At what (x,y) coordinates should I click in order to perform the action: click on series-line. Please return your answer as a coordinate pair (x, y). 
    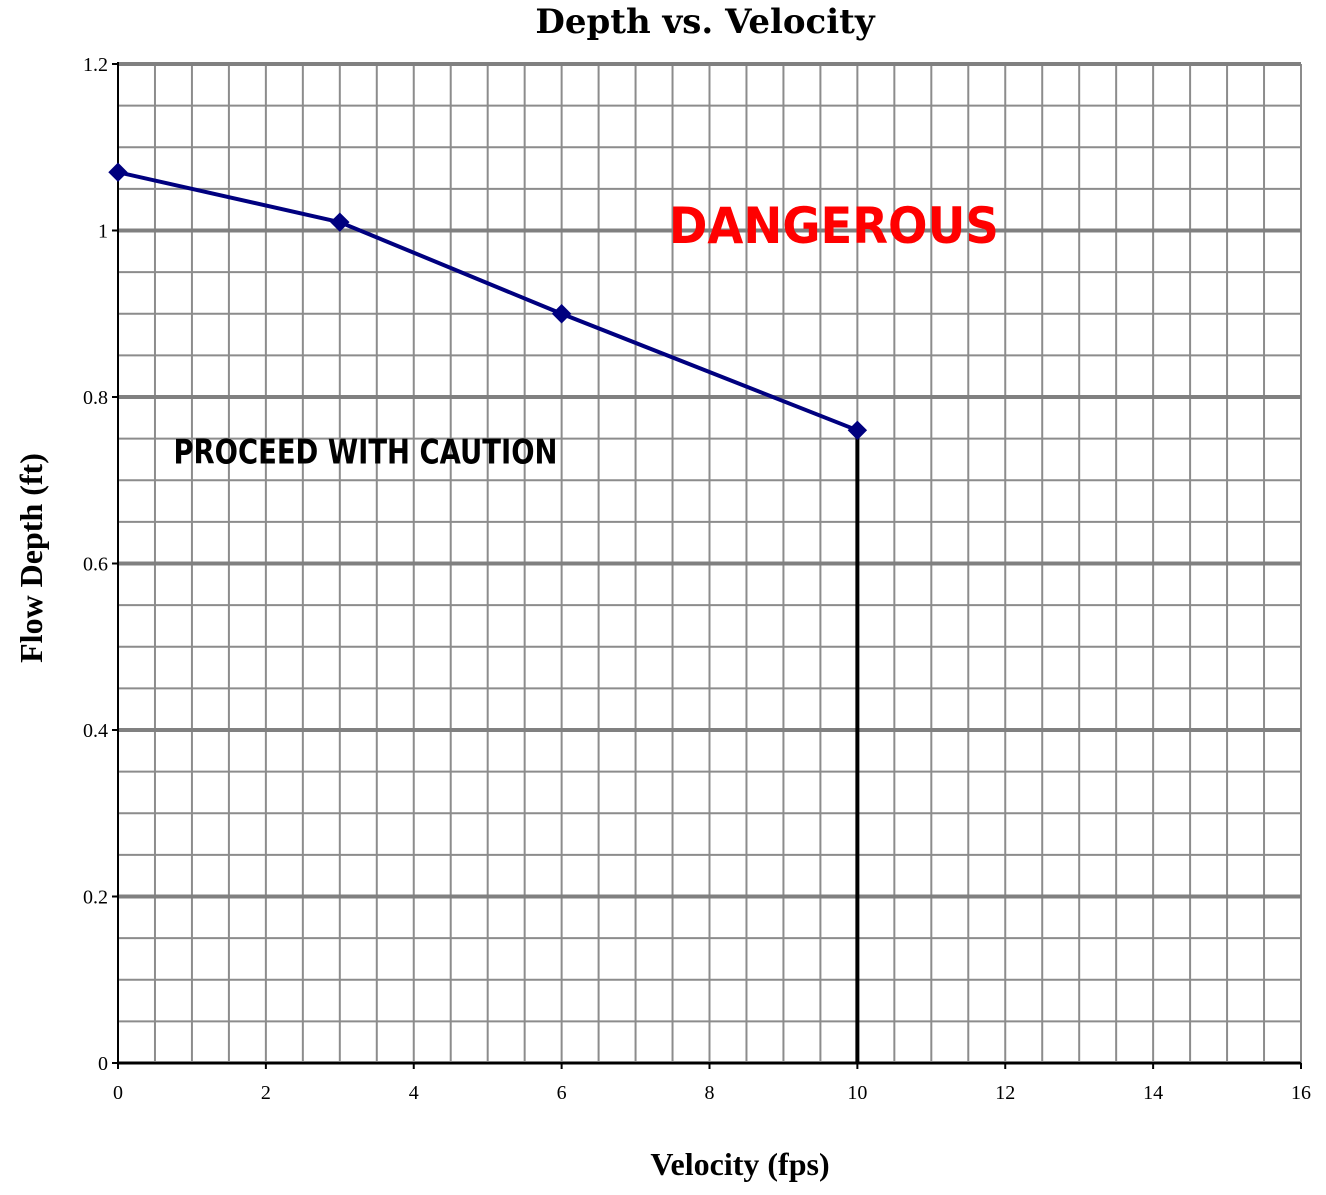
    Looking at the image, I should click on (488, 301).